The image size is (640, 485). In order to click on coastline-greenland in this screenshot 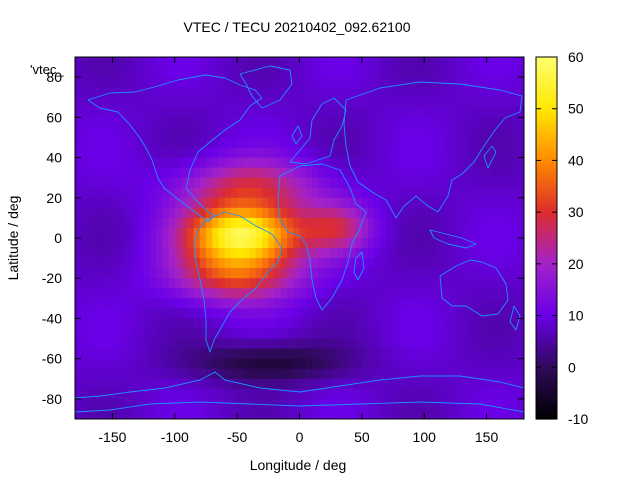, I will do `click(266, 87)`.